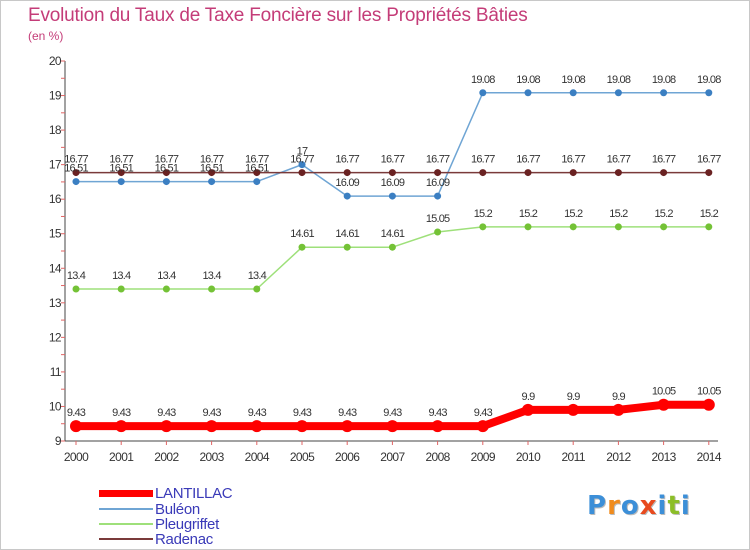 The height and width of the screenshot is (550, 750). I want to click on data-label-buleon: 16.09, so click(347, 183).